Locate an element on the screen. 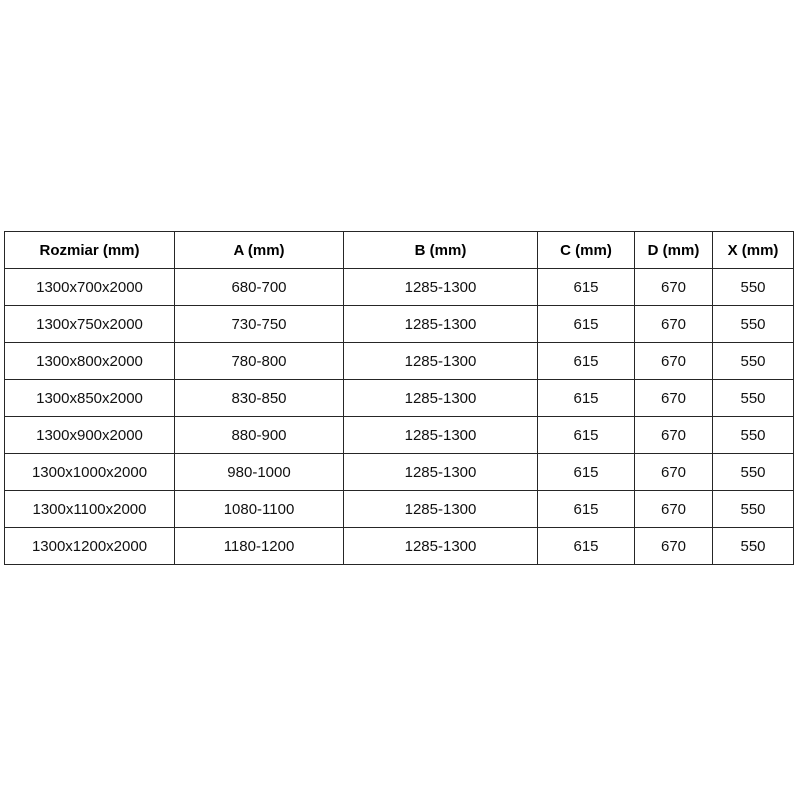 This screenshot has height=800, width=800. table-cell: 830-850 is located at coordinates (259, 398).